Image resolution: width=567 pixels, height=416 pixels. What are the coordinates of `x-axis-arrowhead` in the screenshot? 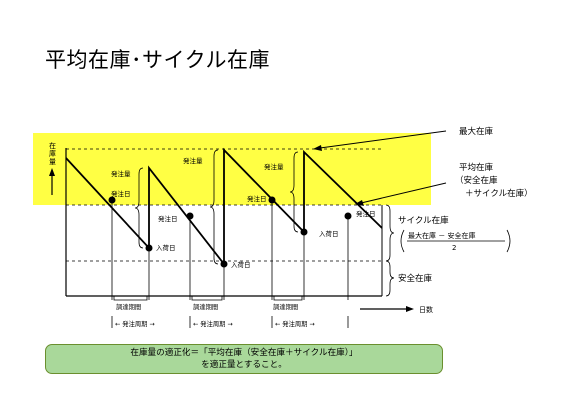 It's located at (410, 309).